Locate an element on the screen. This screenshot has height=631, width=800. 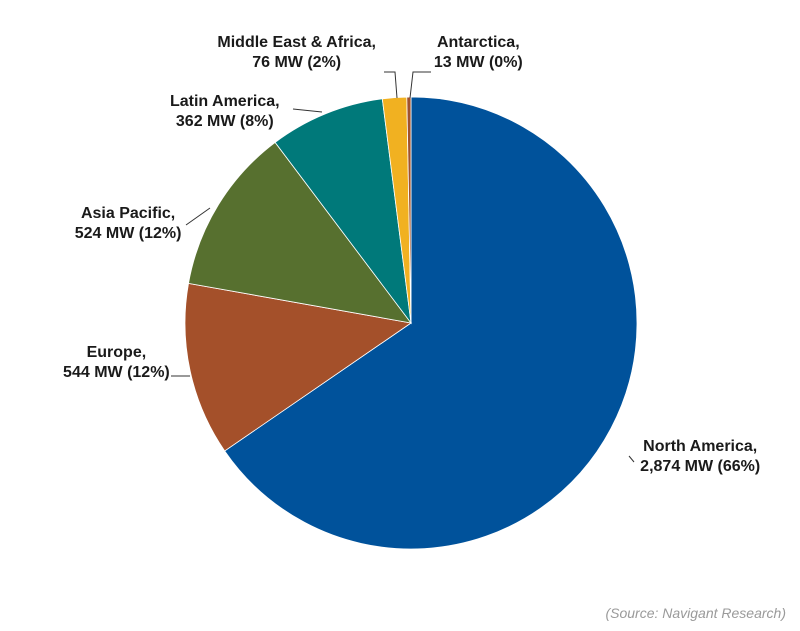
pie-slice-asia-pacific is located at coordinates (300, 232).